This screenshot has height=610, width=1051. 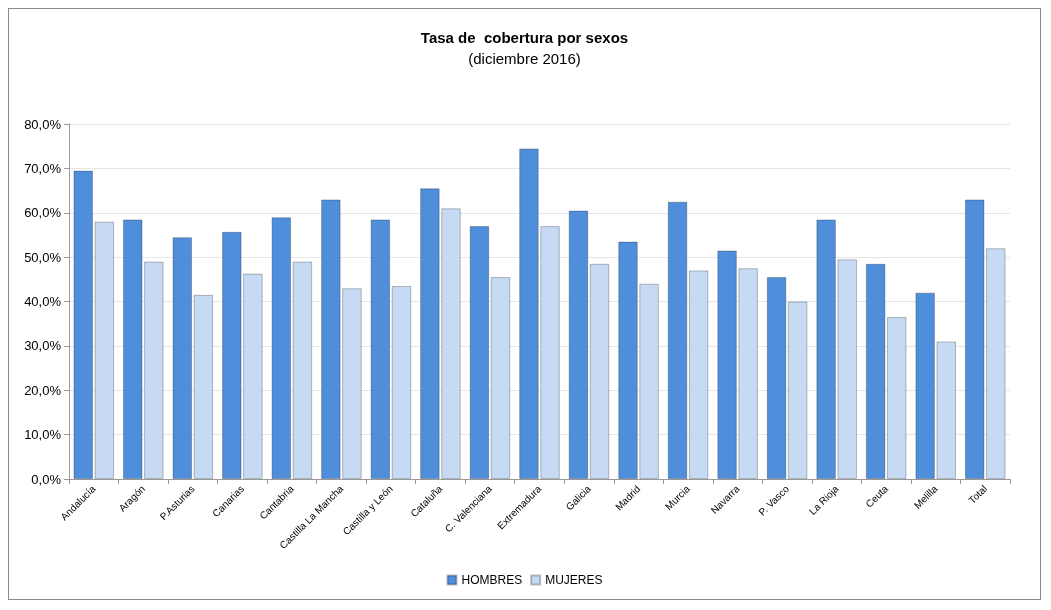 I want to click on legend-label: MUJERES, so click(x=574, y=580).